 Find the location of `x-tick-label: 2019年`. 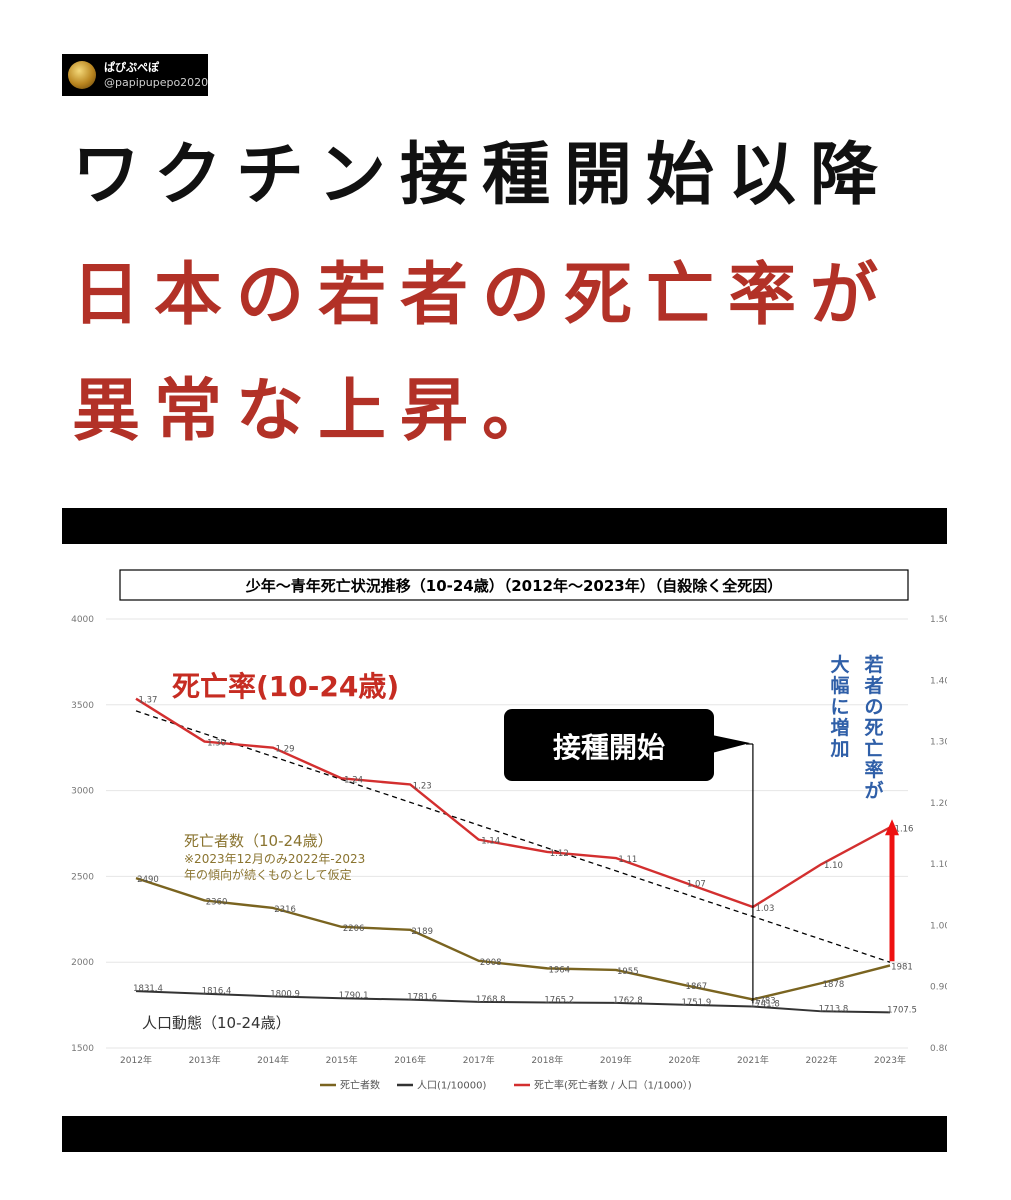

x-tick-label: 2019年 is located at coordinates (616, 1060).